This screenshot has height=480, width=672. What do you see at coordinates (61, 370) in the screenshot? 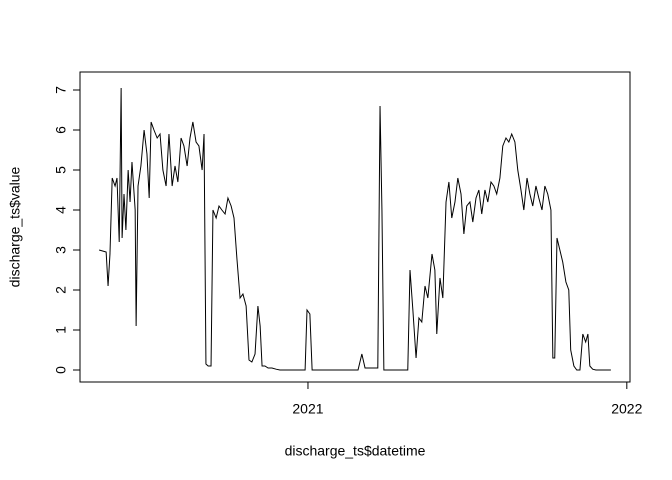
I see `y-tick-label: 0` at bounding box center [61, 370].